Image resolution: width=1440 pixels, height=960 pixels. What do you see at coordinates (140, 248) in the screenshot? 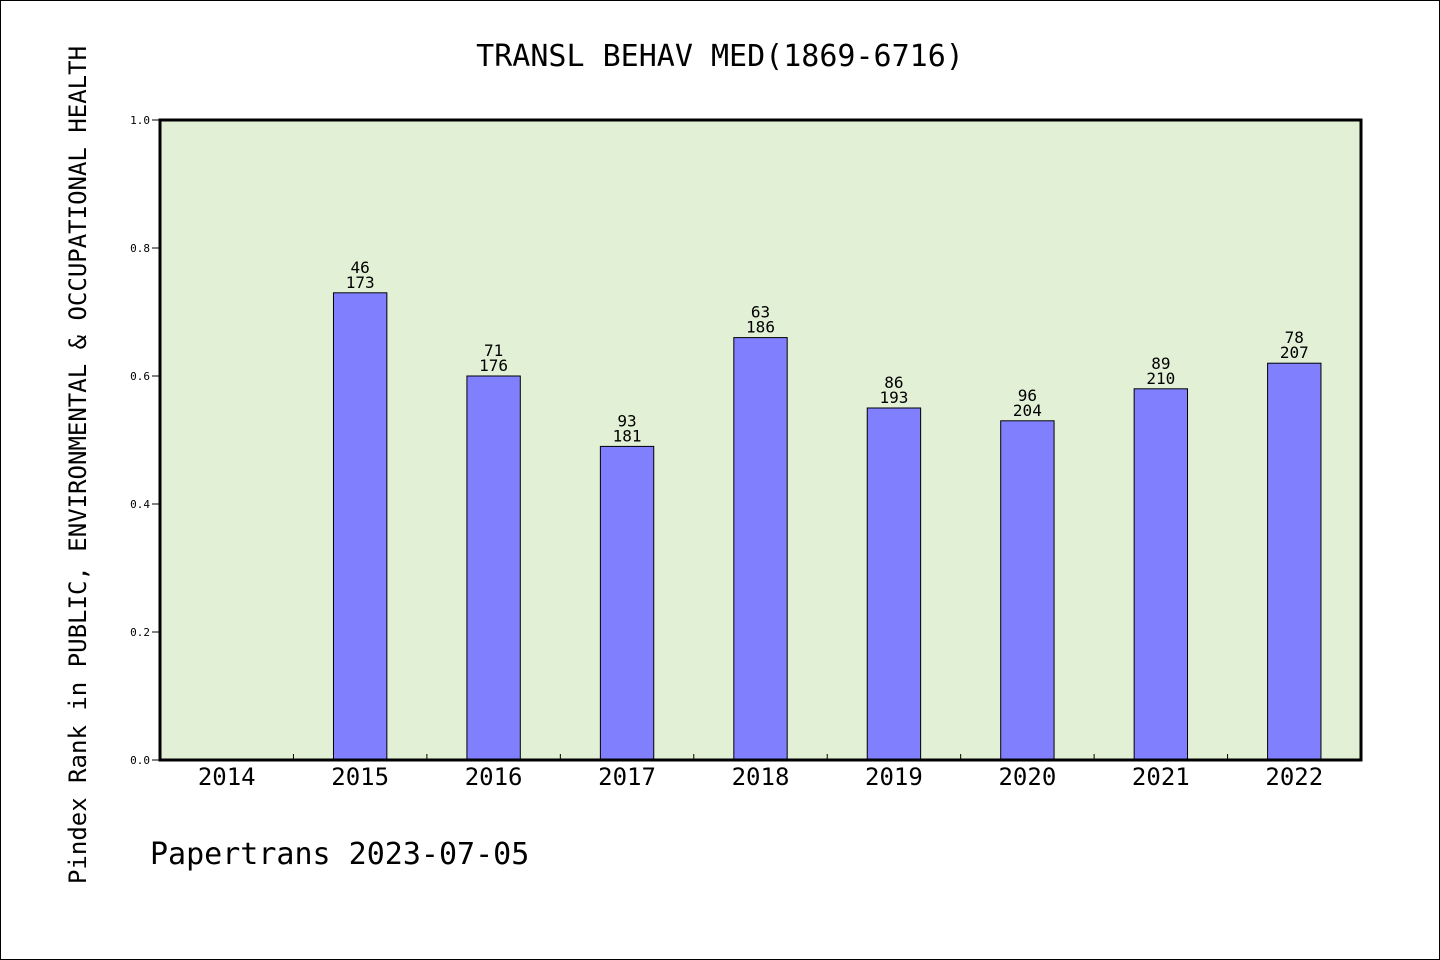
I see `y-tick-label: 0.8` at bounding box center [140, 248].